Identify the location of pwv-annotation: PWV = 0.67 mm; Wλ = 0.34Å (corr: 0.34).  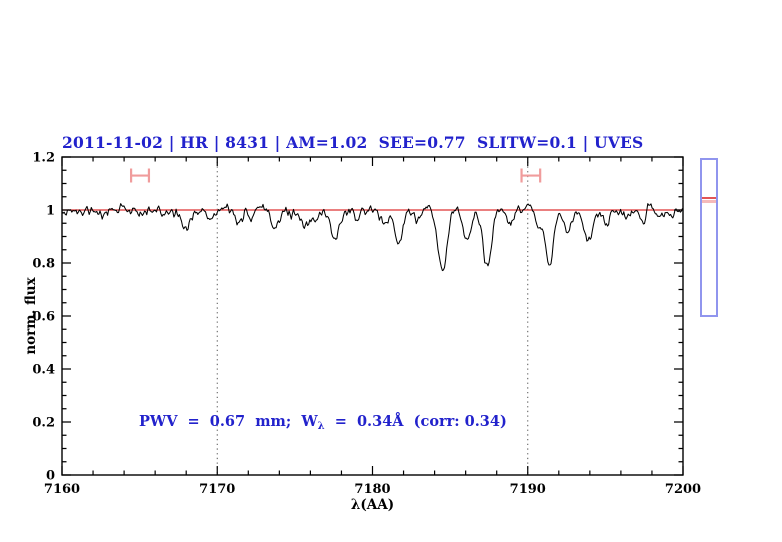
(323, 422).